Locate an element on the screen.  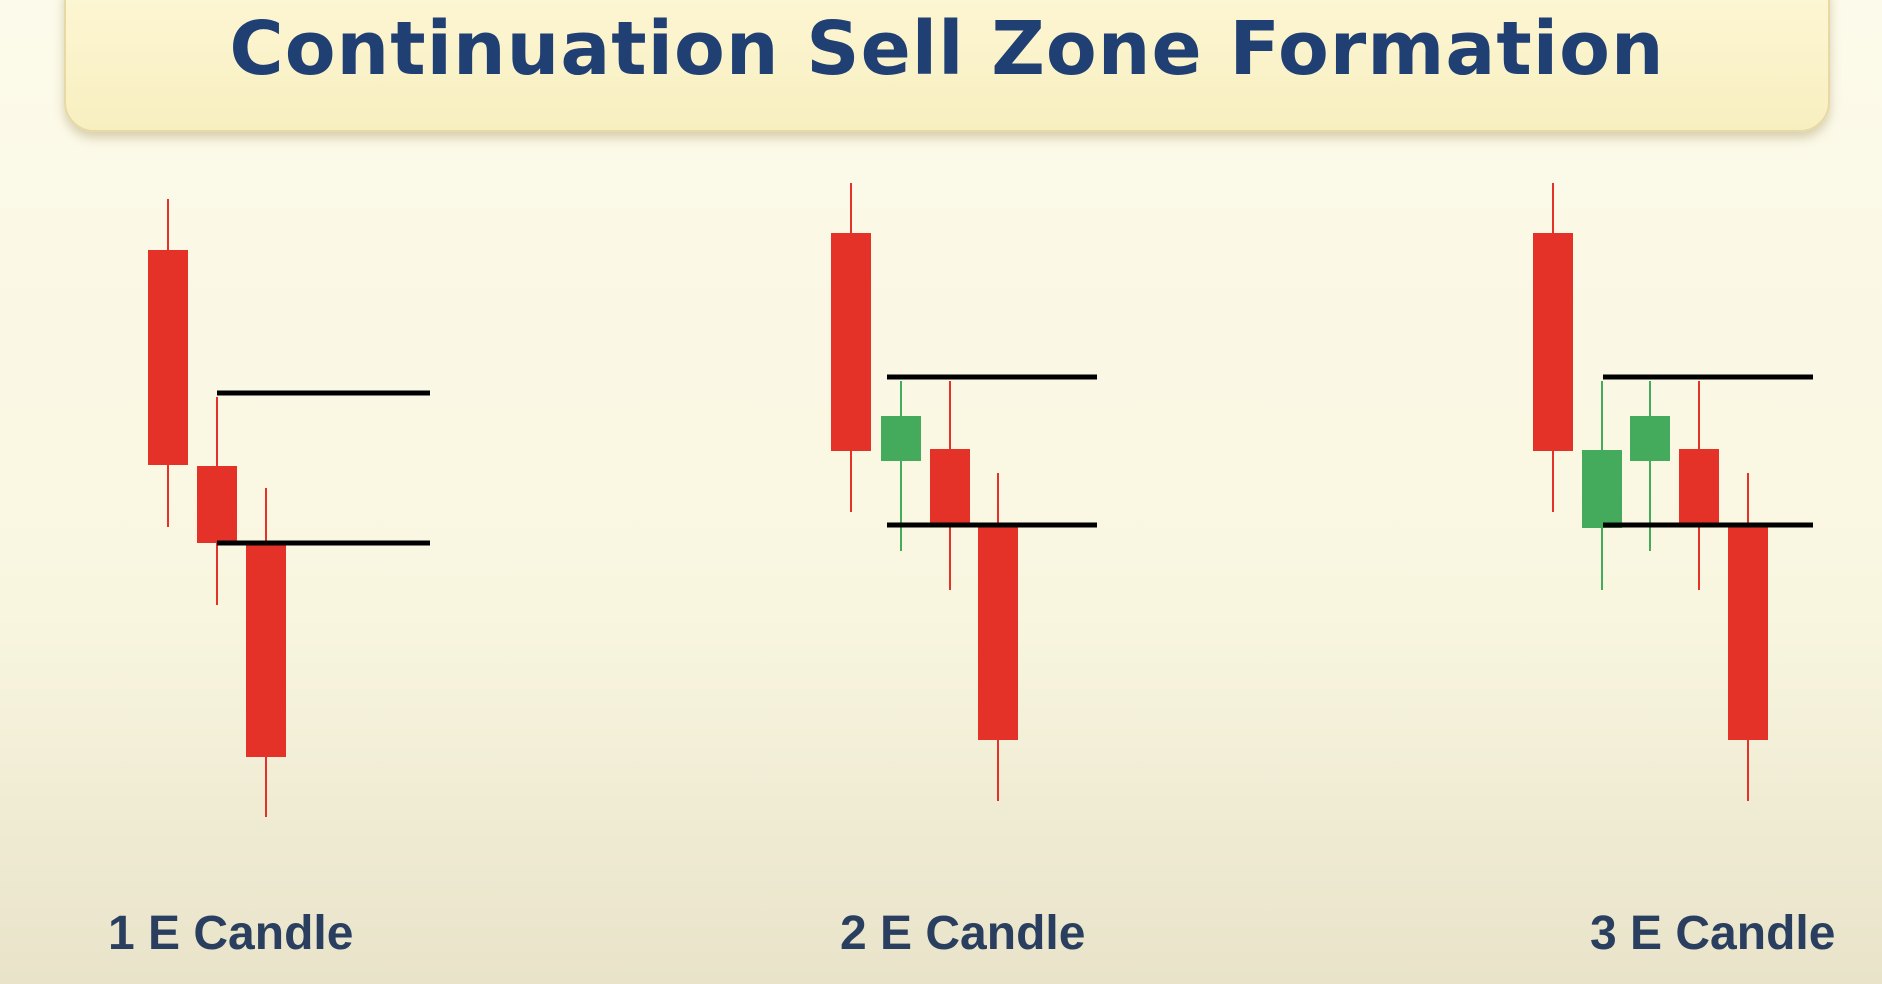
caption-2-e-candle: 2 E Candle is located at coordinates (963, 933).